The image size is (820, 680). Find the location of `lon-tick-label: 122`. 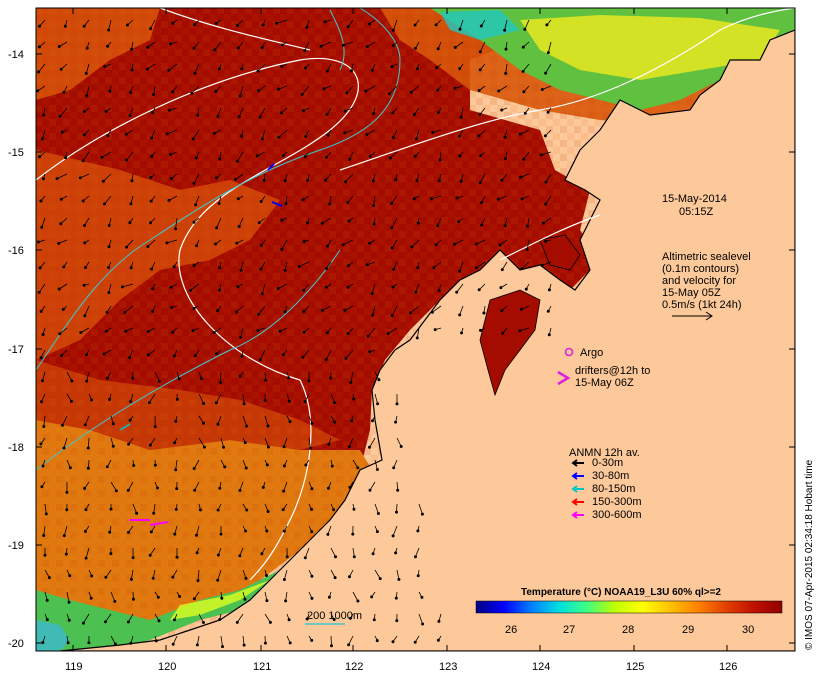

lon-tick-label: 122 is located at coordinates (354, 667).